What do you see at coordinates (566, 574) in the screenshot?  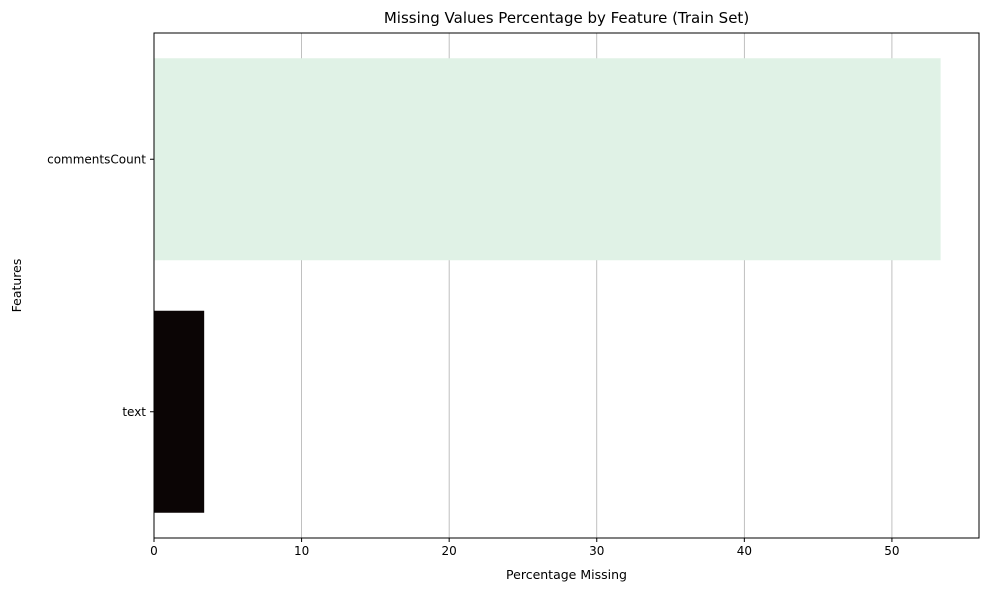 I see `x-axis-label: Percentage Missing` at bounding box center [566, 574].